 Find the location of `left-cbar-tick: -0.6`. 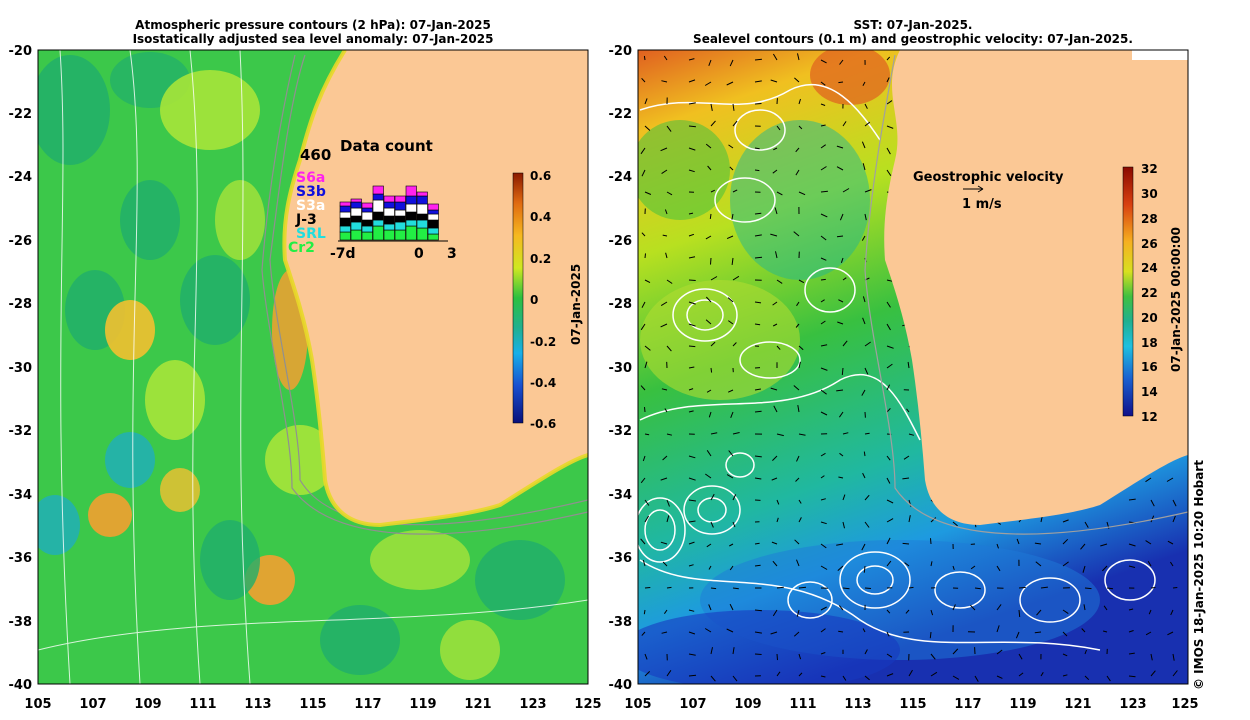

left-cbar-tick: -0.6 is located at coordinates (543, 424).